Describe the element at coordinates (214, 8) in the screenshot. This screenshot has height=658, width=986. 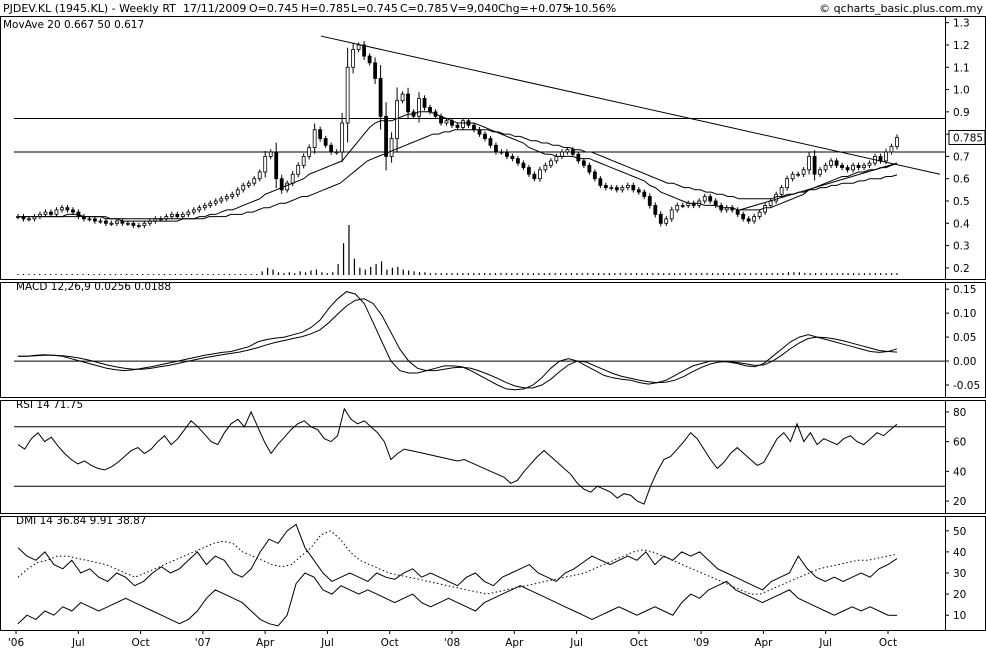
I see `header-date: 17/11/2009` at that location.